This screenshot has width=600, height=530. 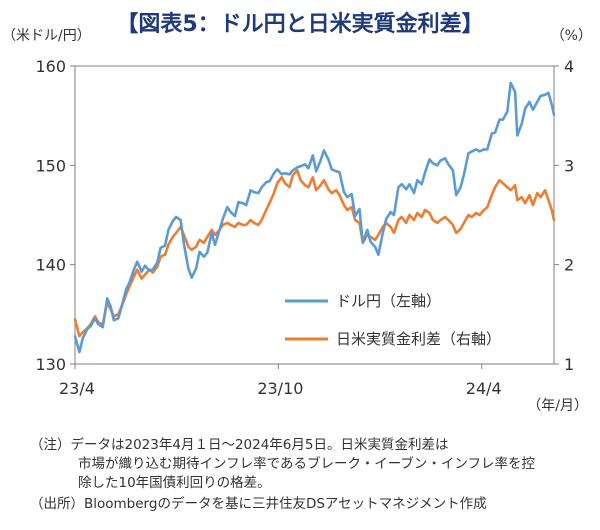 I want to click on right-tick-label: 4, so click(x=569, y=66).